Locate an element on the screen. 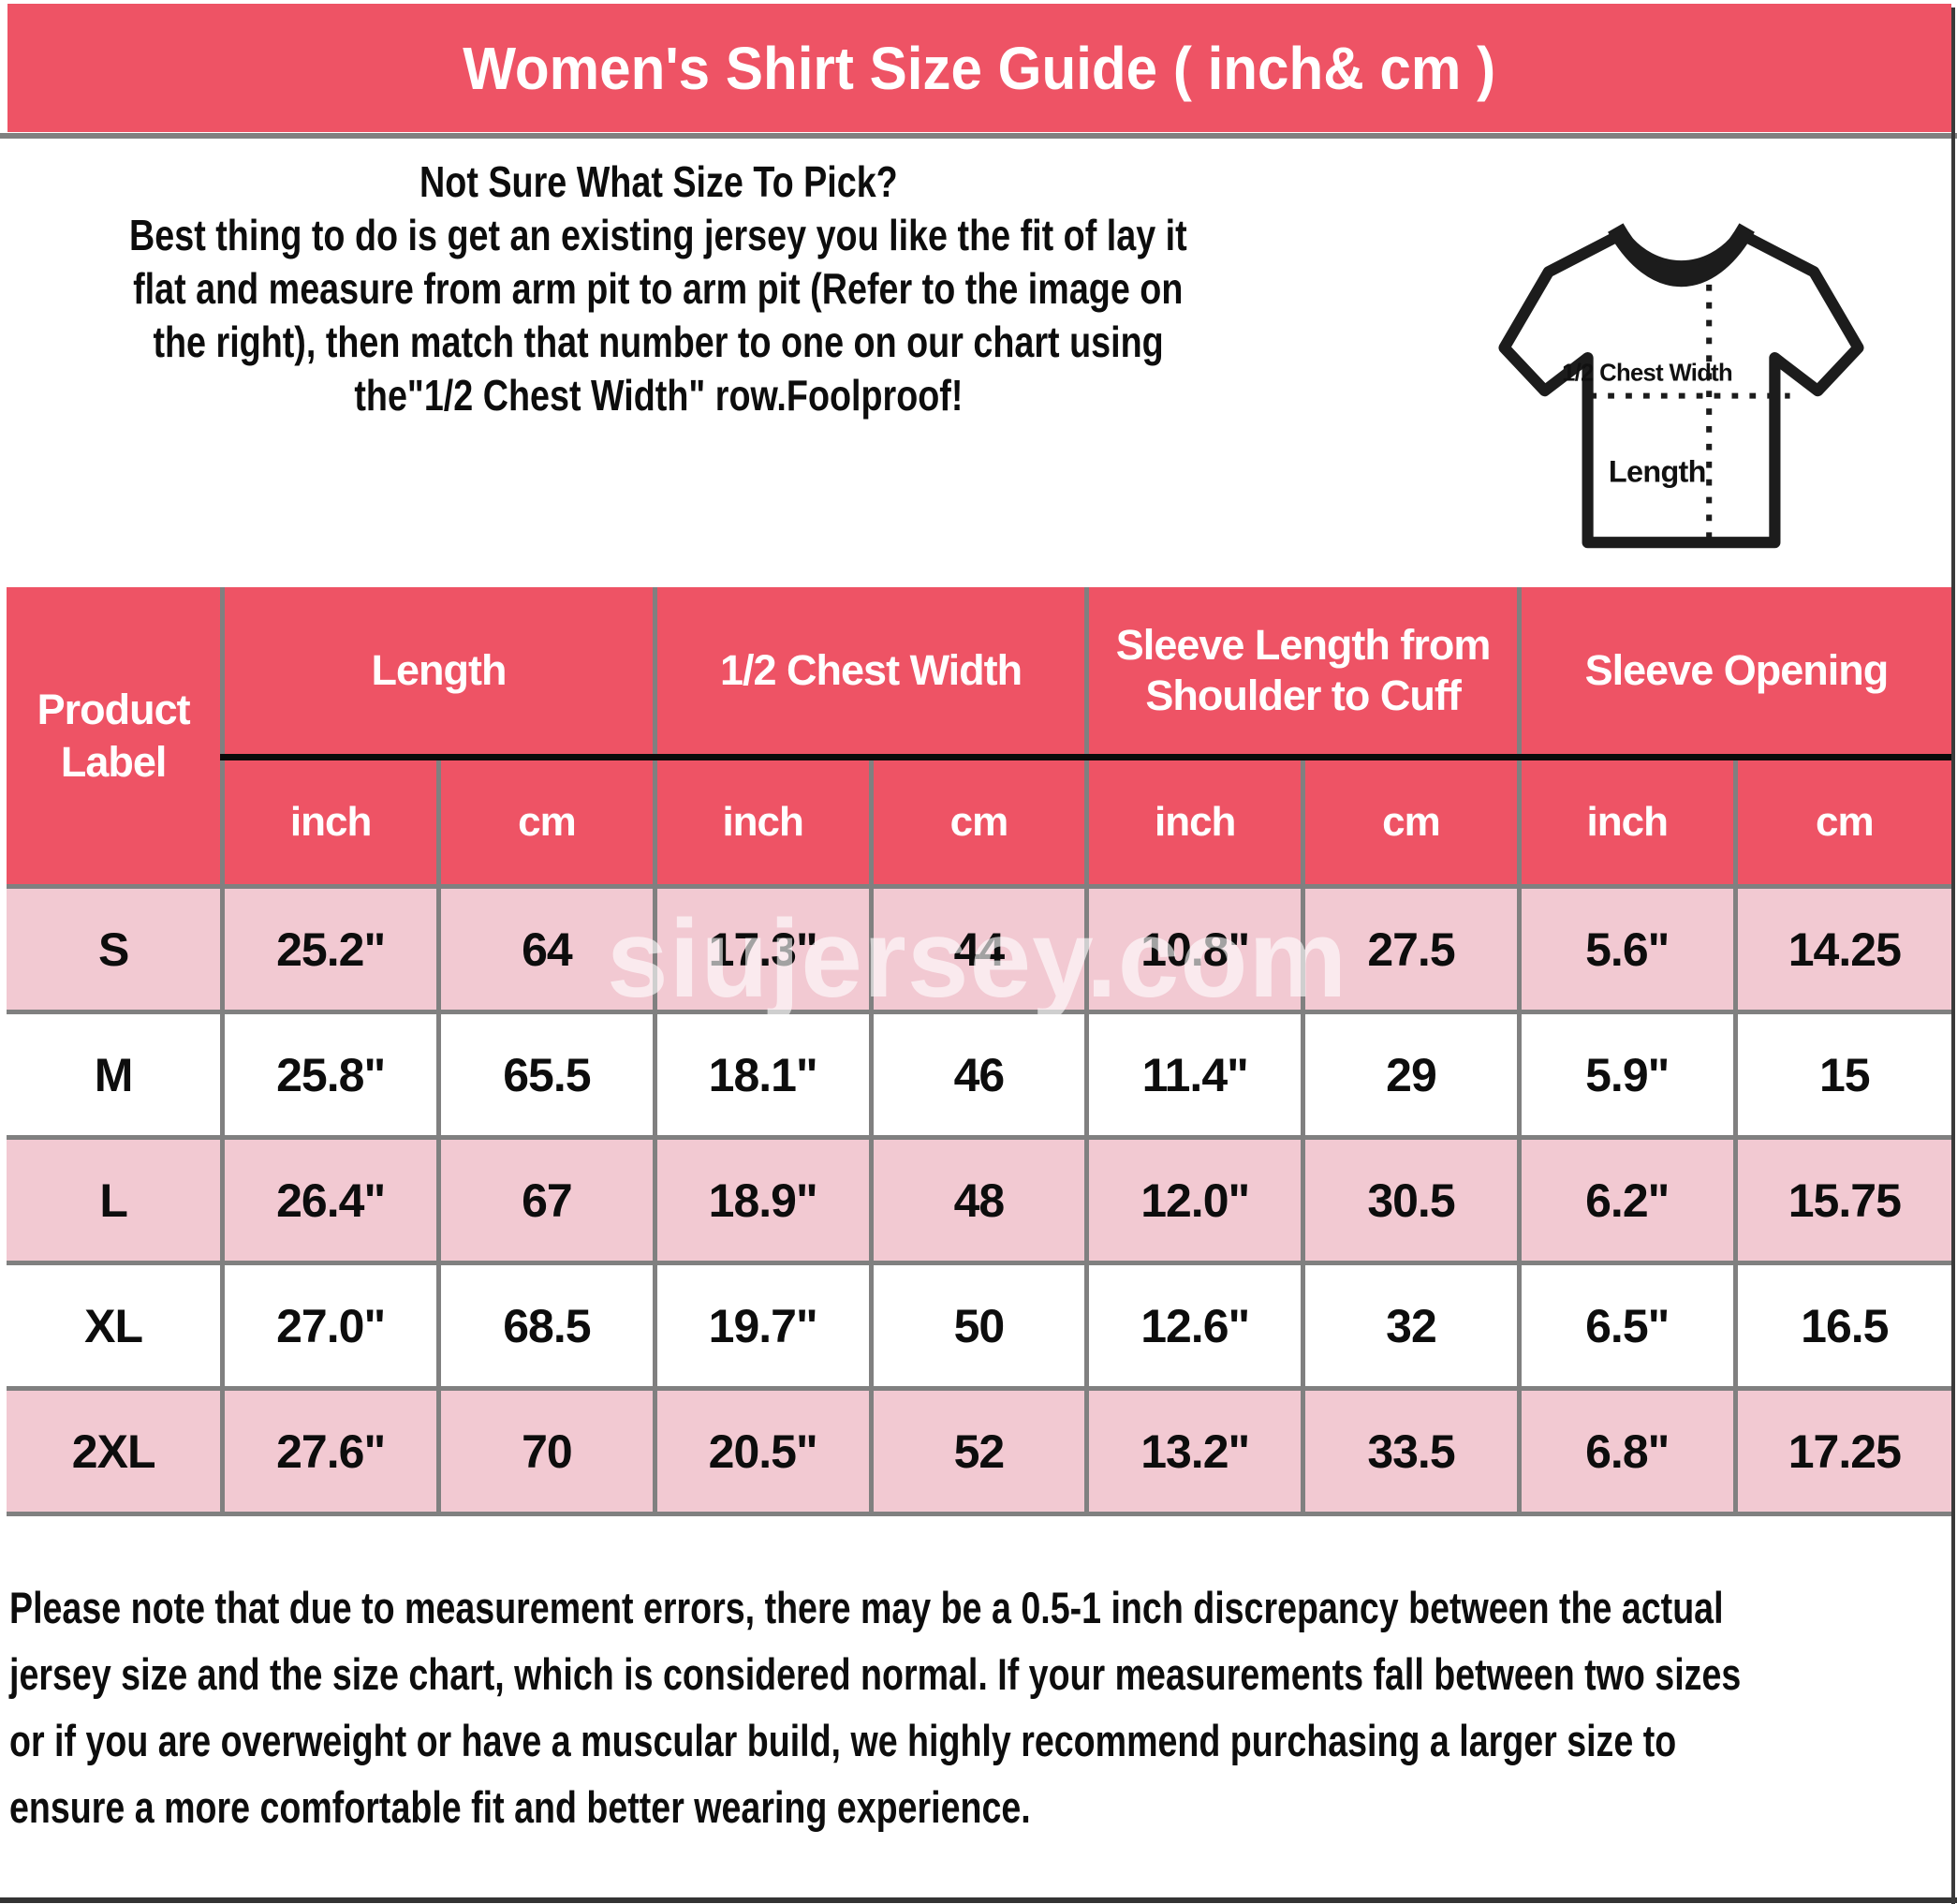  tshirt-measurement-diagram: 1/2 Chest Width Length is located at coordinates (1681, 386).